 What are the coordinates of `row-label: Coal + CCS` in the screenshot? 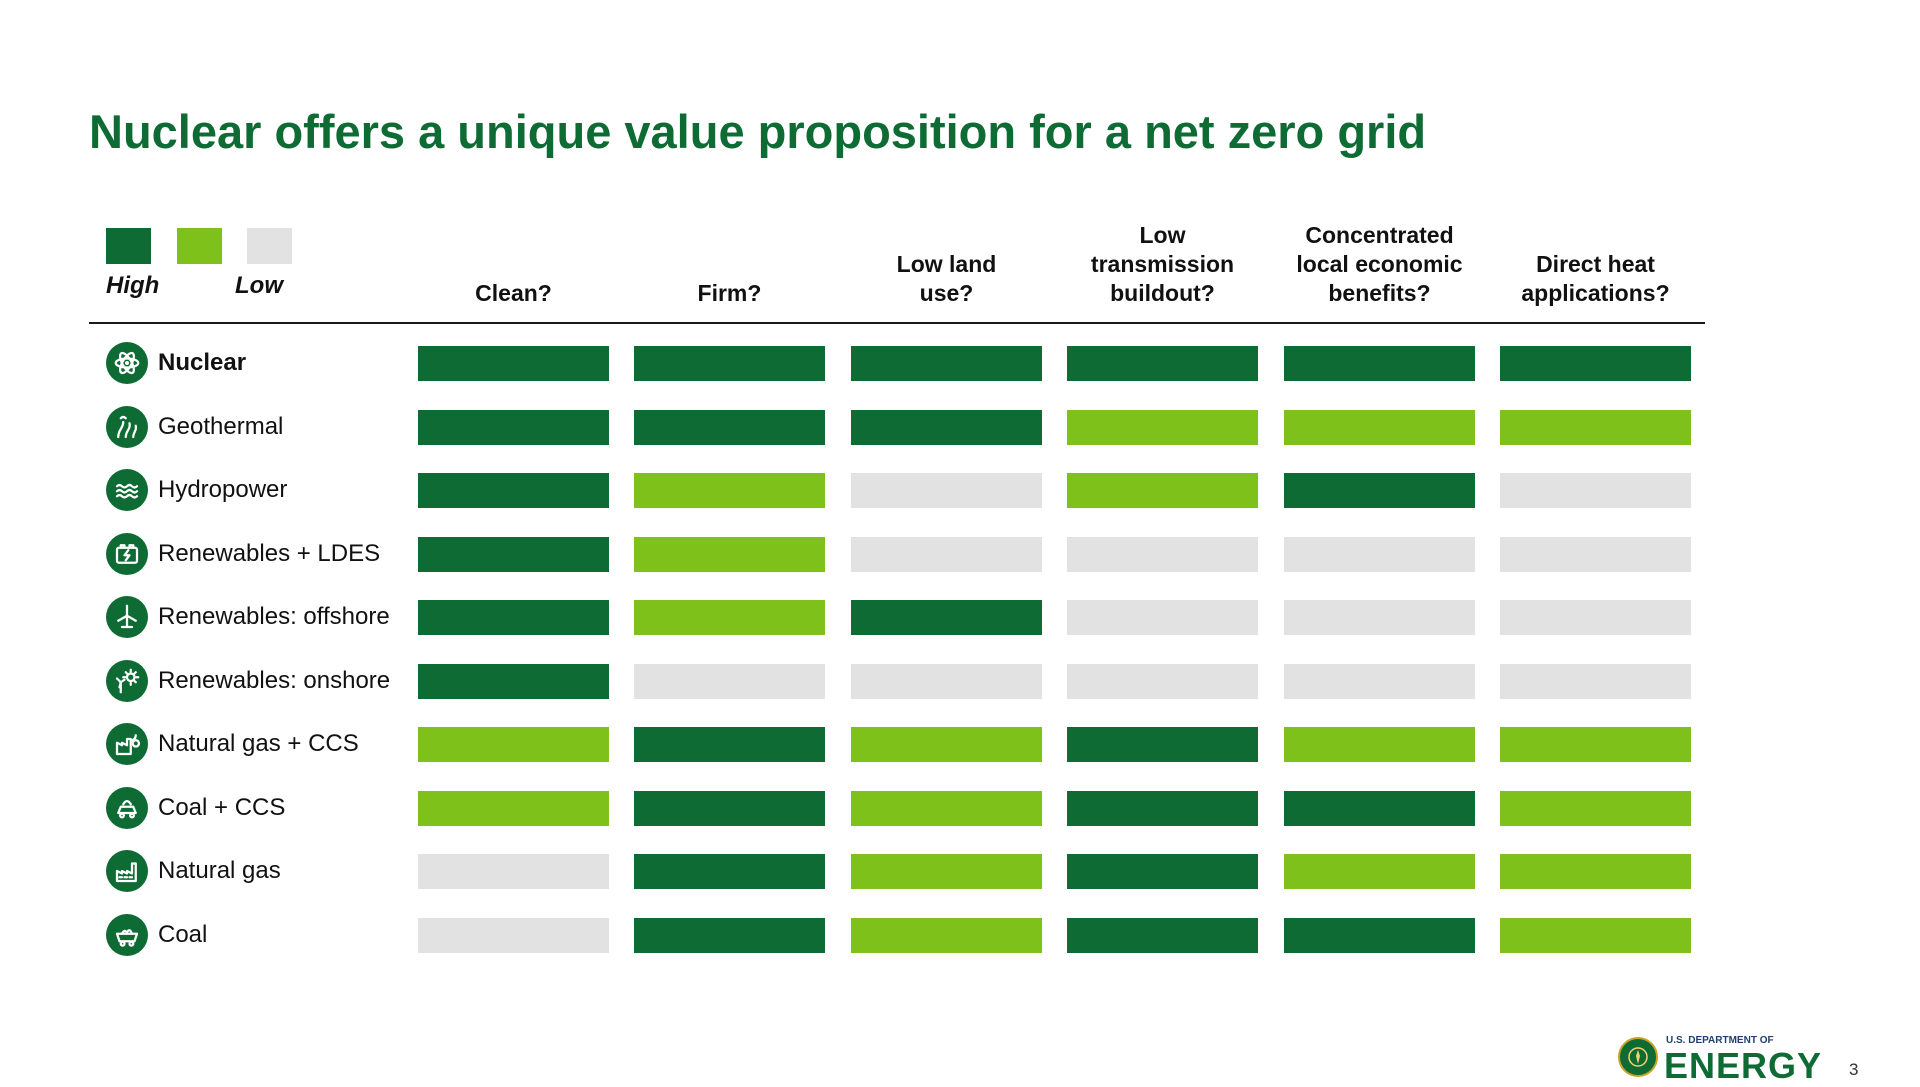 It's located at (195, 808).